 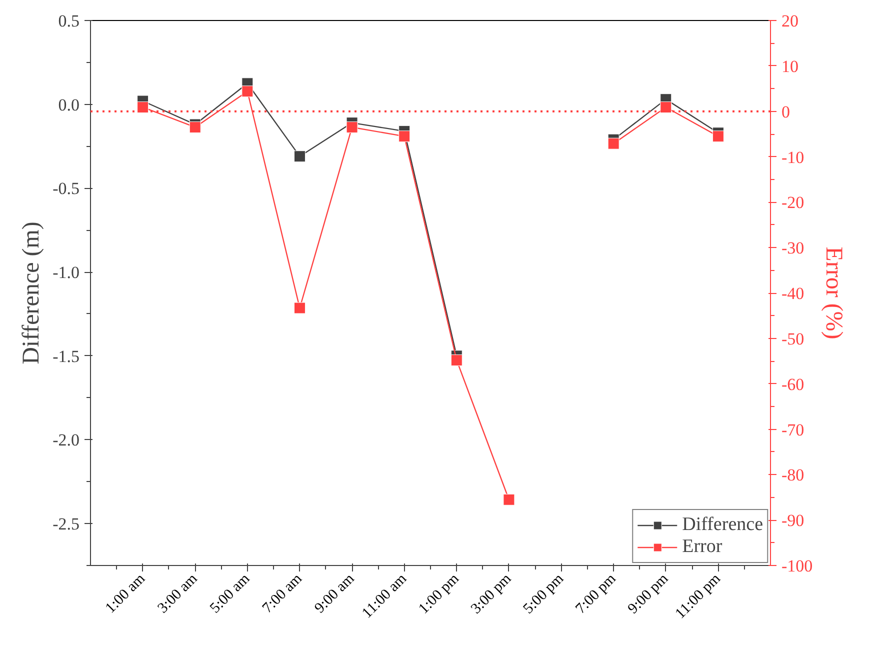 What do you see at coordinates (66, 524) in the screenshot?
I see `y-tick-label: -2.5` at bounding box center [66, 524].